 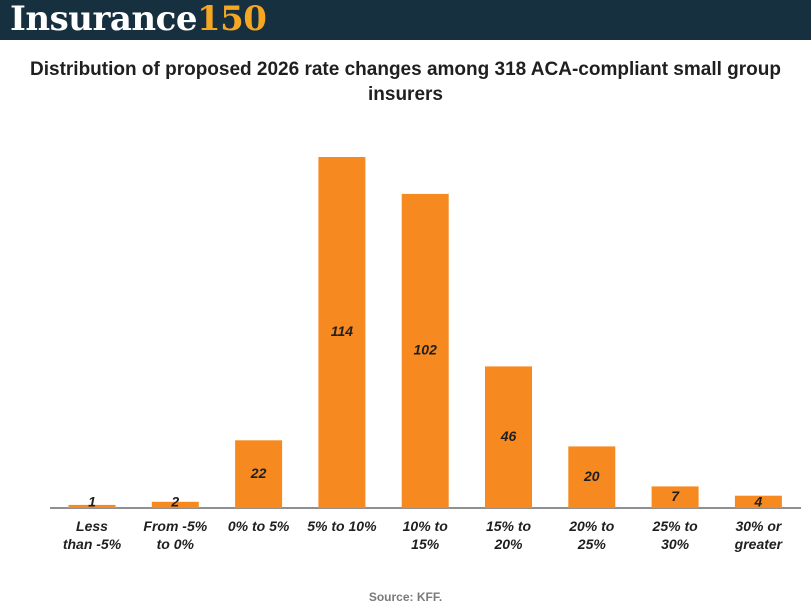 I want to click on data-label: 2, so click(x=174, y=502).